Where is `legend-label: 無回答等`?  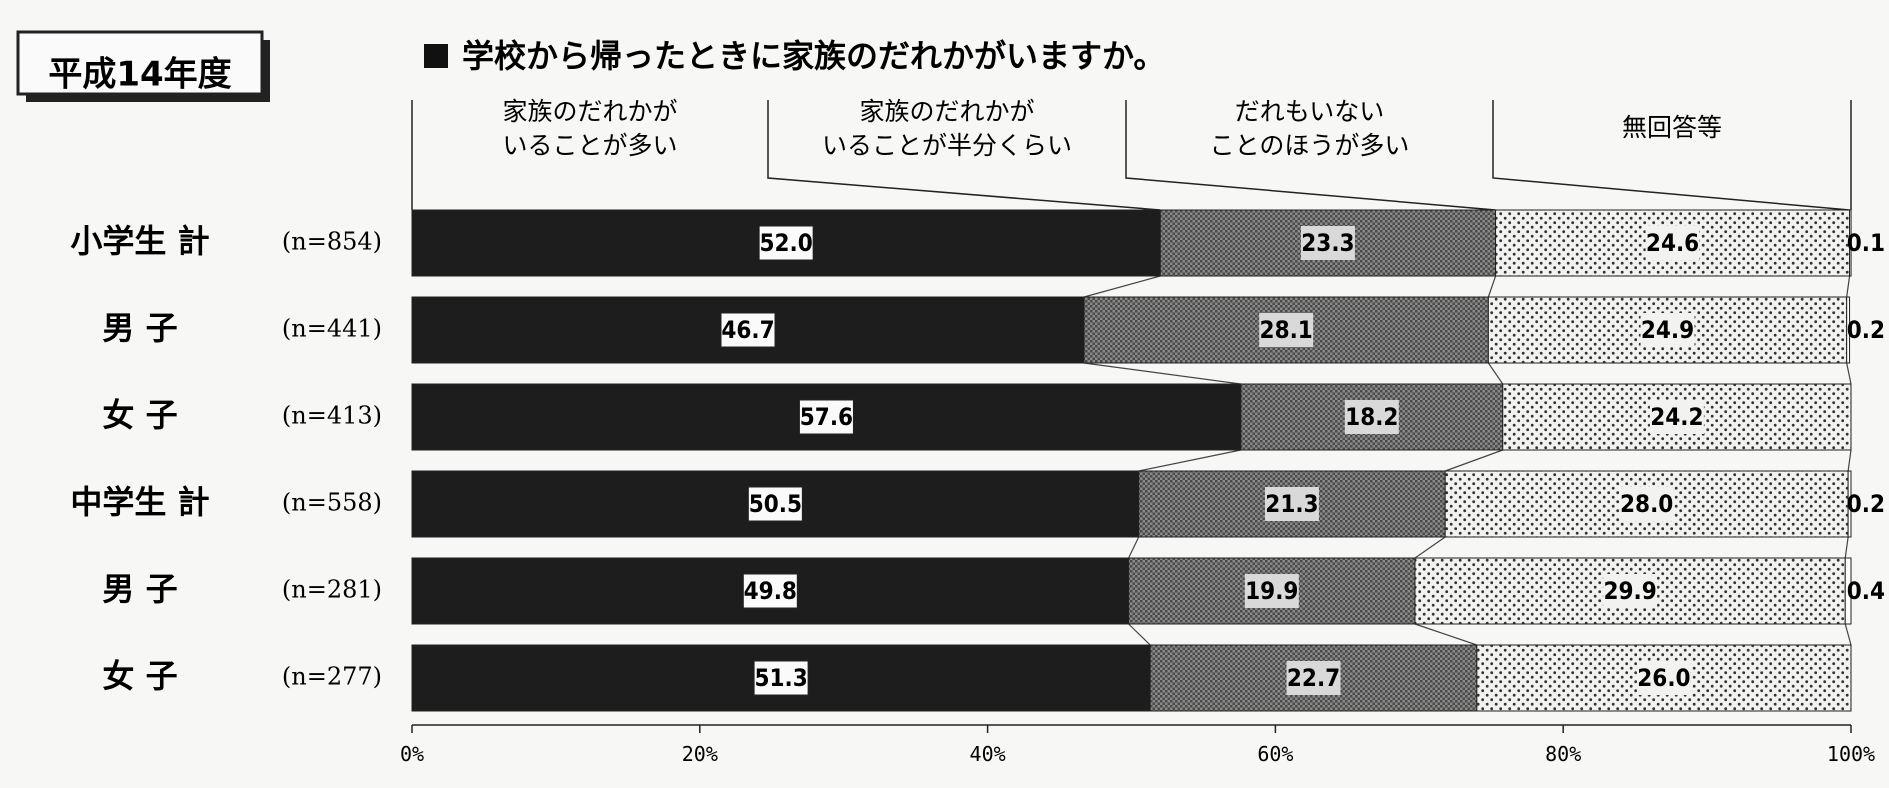 legend-label: 無回答等 is located at coordinates (1672, 127).